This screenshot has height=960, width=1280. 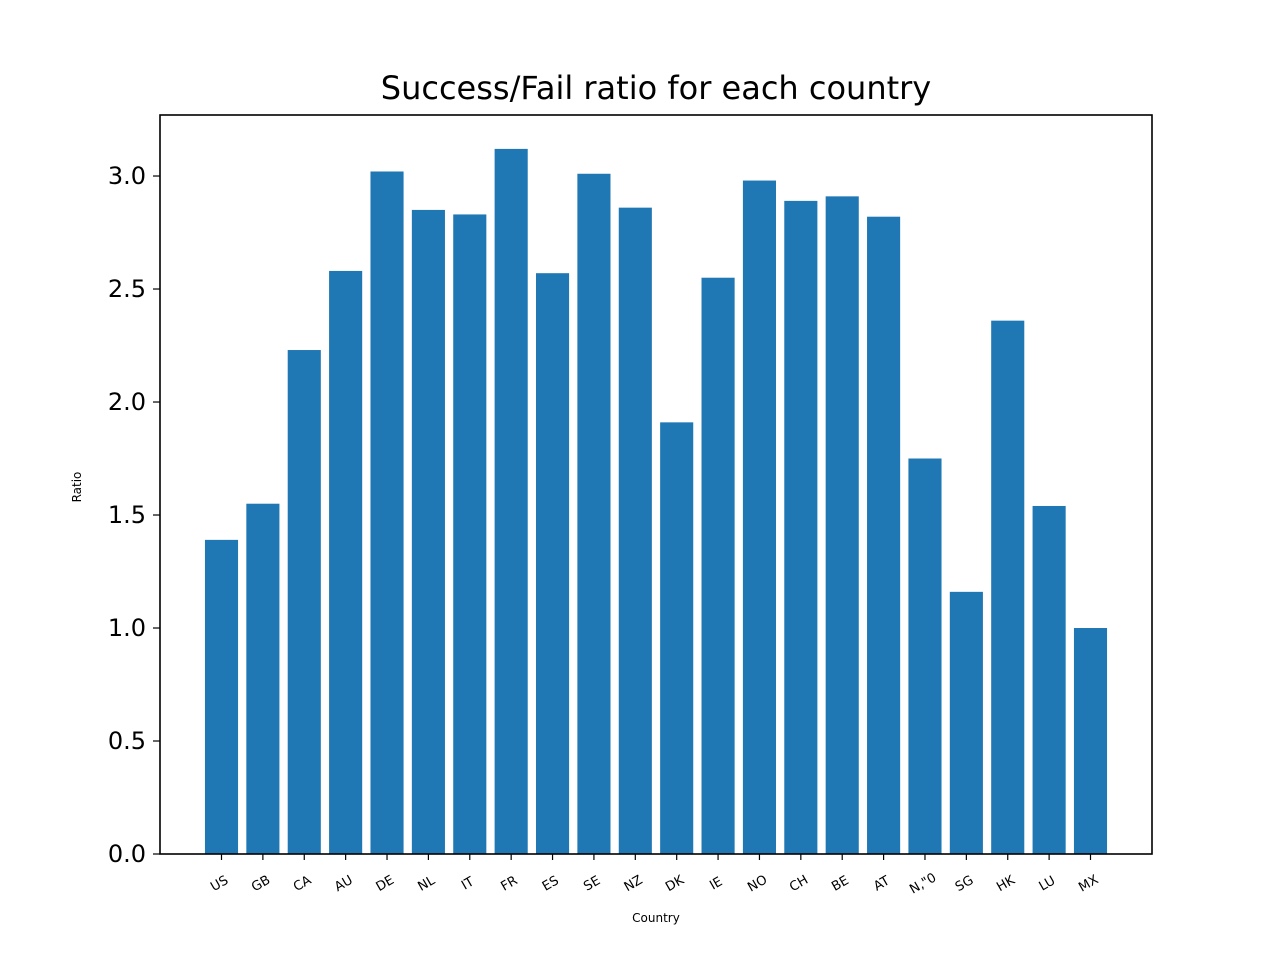 I want to click on bar-us, so click(x=221, y=696).